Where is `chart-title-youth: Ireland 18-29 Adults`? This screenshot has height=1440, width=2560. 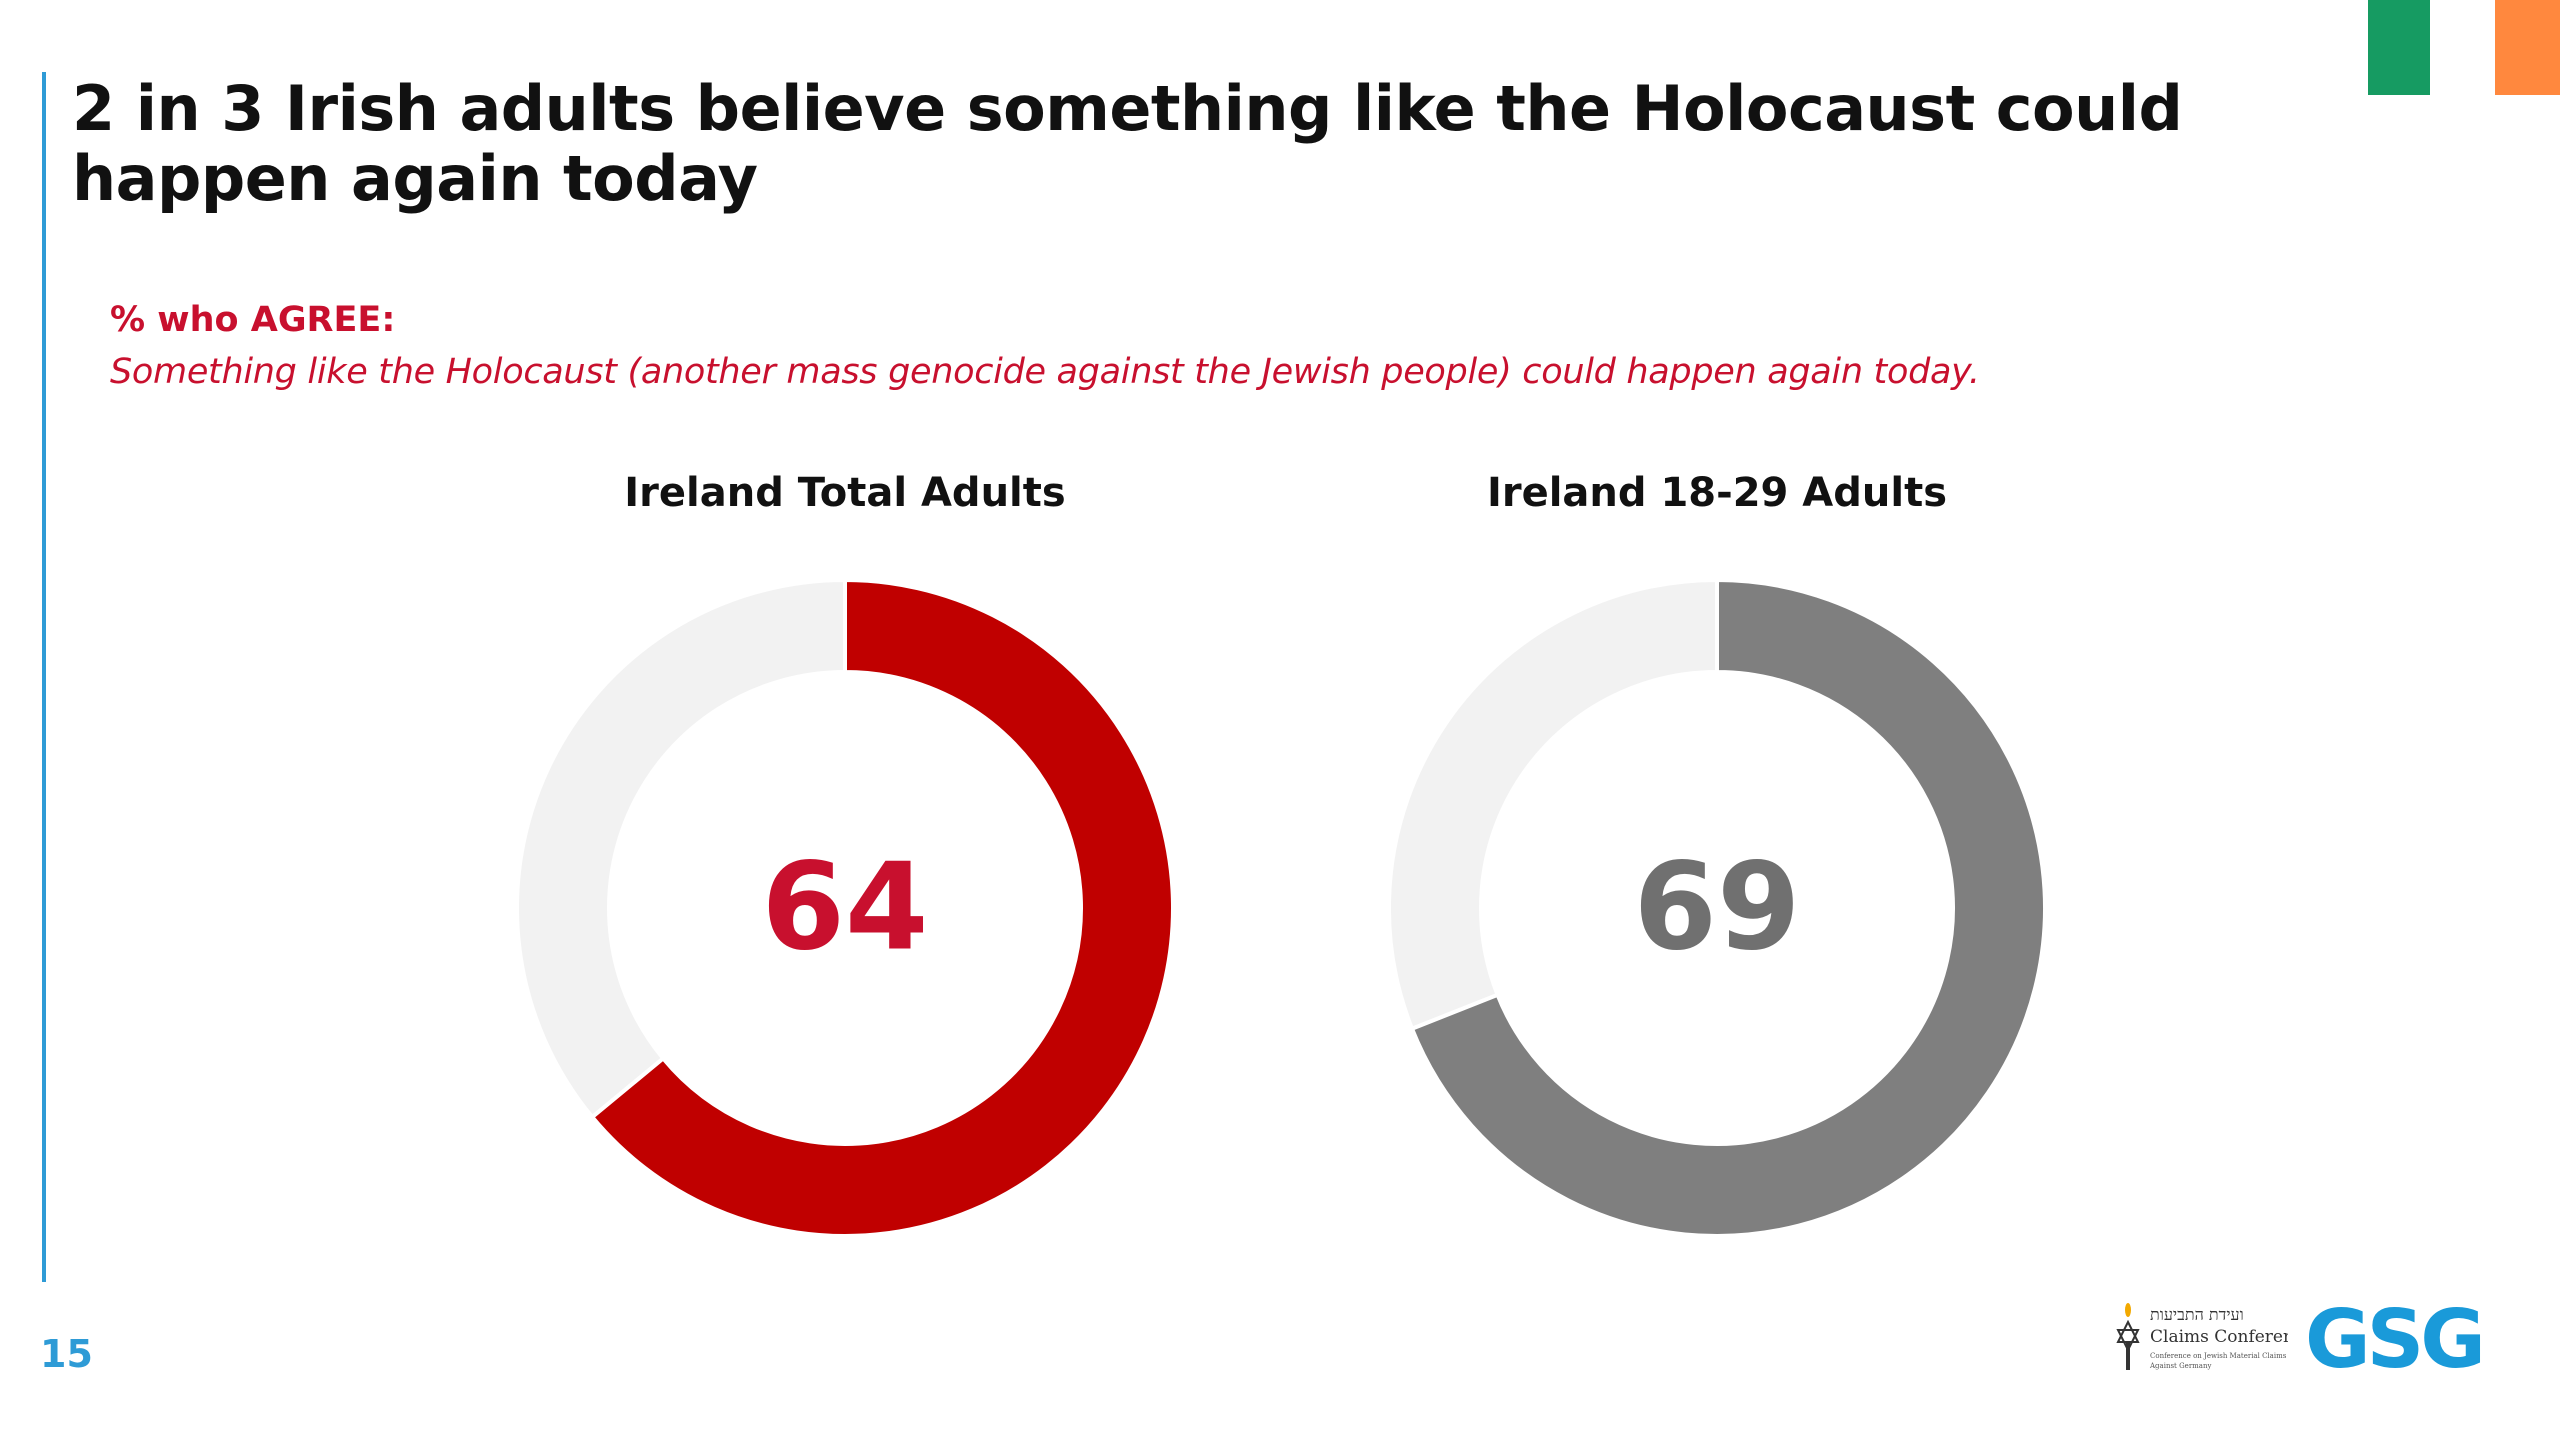
chart-title-youth: Ireland 18-29 Adults is located at coordinates (1717, 493).